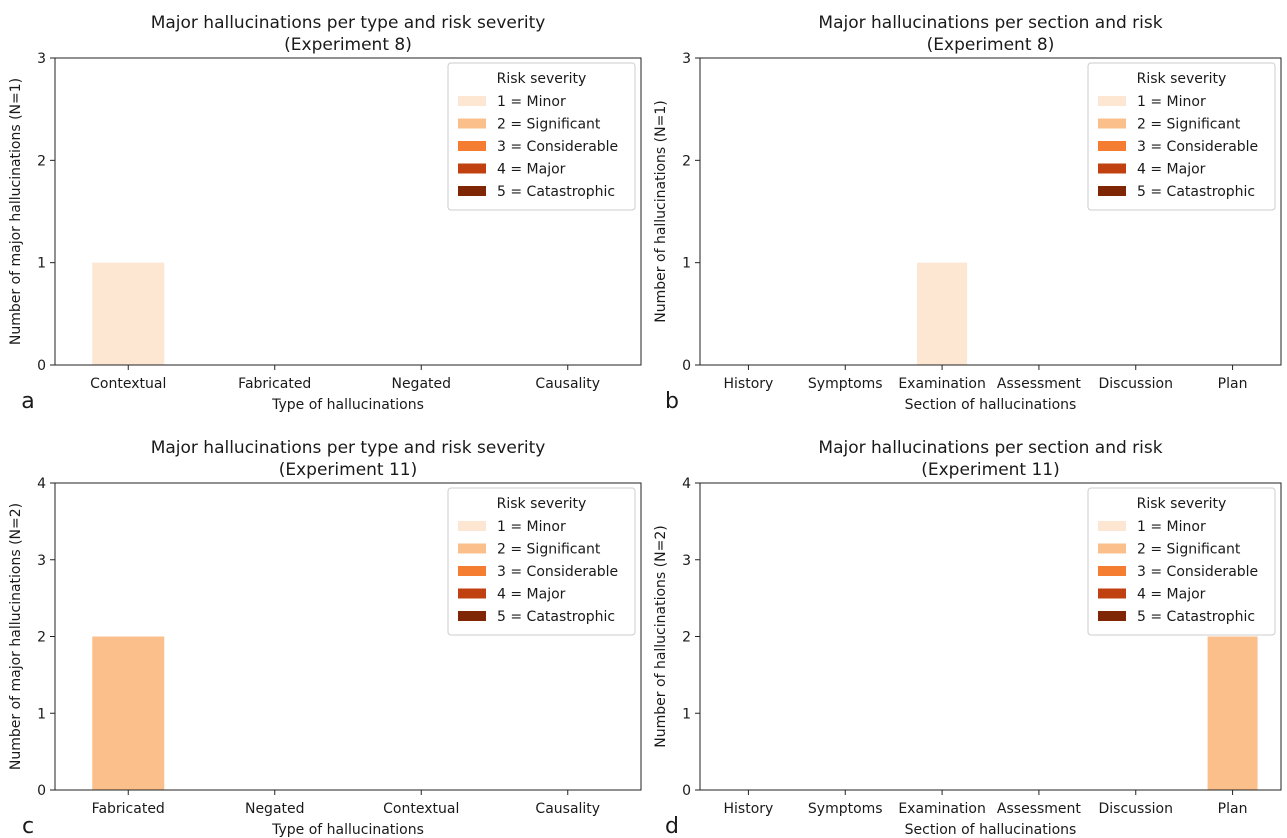 The height and width of the screenshot is (838, 1287). I want to click on y-axis-label: Number of major hallucinations (N=2), so click(16, 636).